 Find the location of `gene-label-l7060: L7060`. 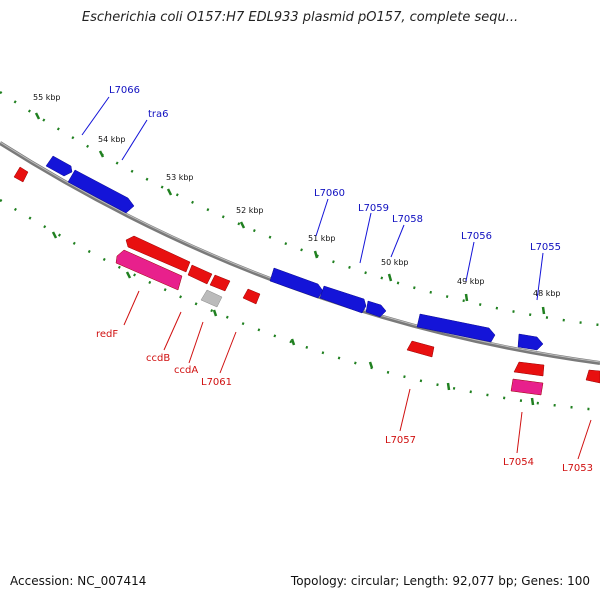

gene-label-l7060: L7060 is located at coordinates (329, 193).